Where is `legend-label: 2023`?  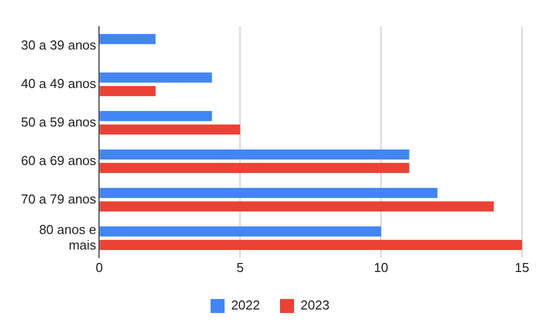
legend-label: 2023 is located at coordinates (315, 305).